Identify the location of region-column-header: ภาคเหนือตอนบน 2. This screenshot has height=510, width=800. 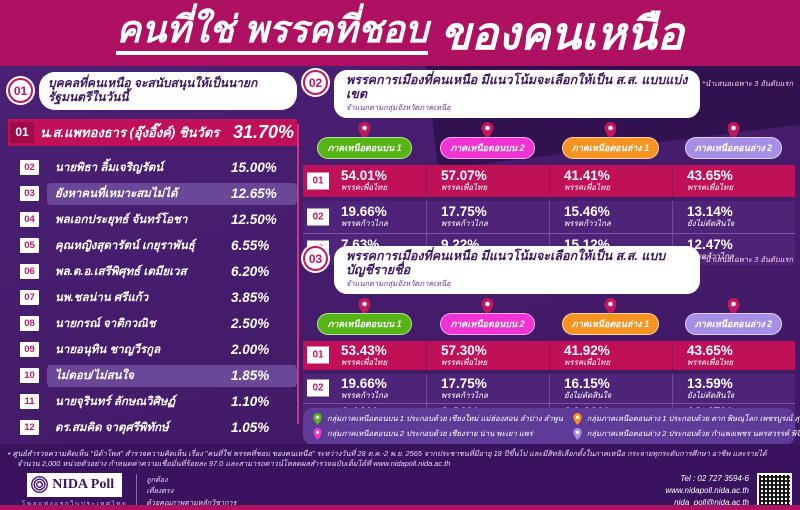
(487, 316).